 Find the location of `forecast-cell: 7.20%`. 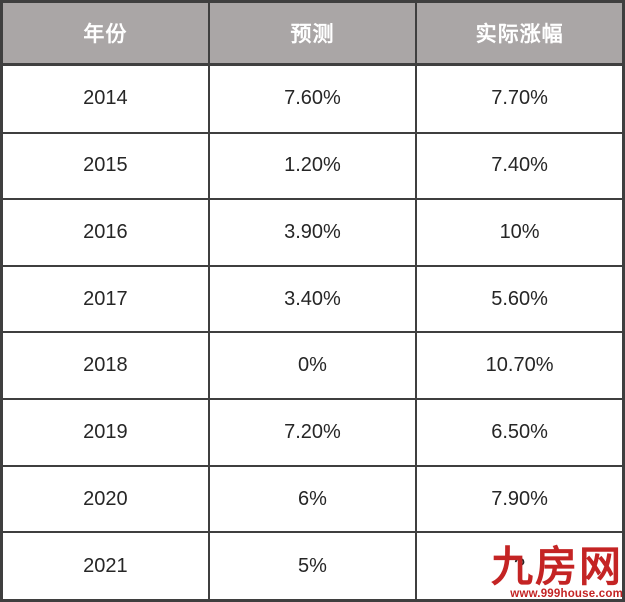

forecast-cell: 7.20% is located at coordinates (312, 432).